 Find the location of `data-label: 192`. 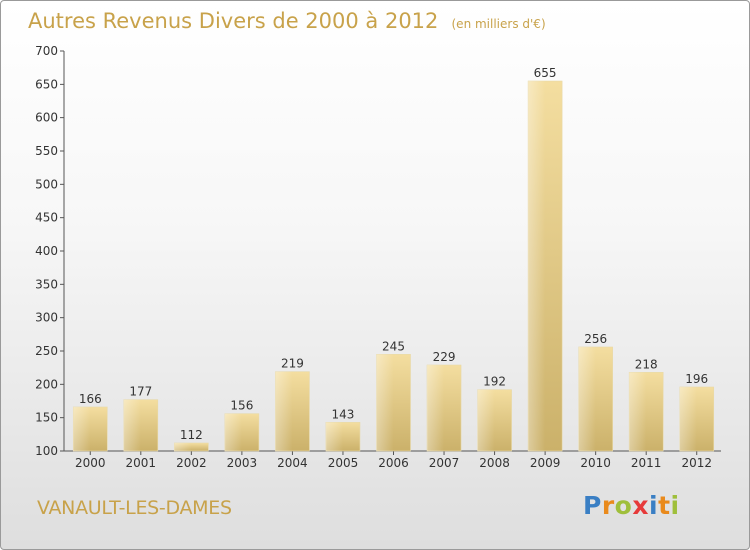

data-label: 192 is located at coordinates (494, 382).